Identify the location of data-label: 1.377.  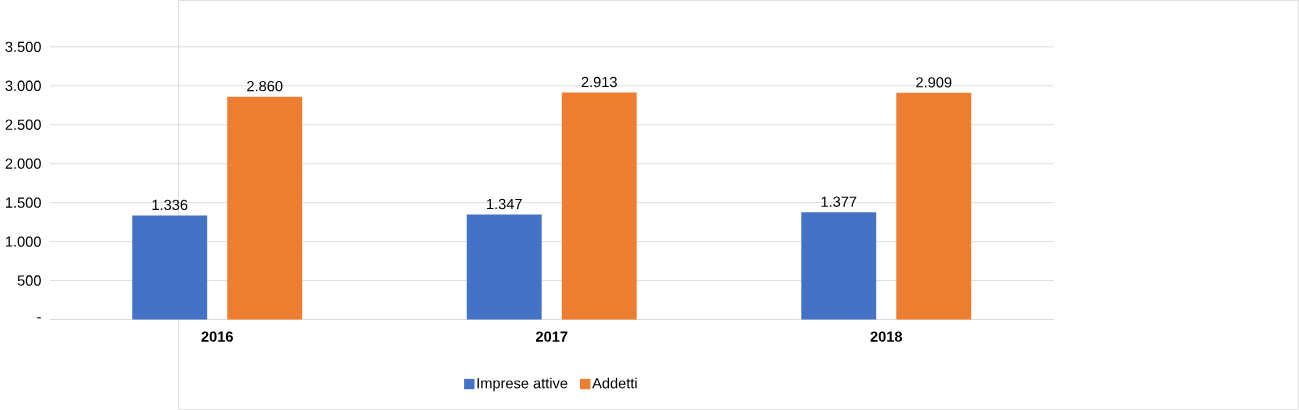
(839, 201).